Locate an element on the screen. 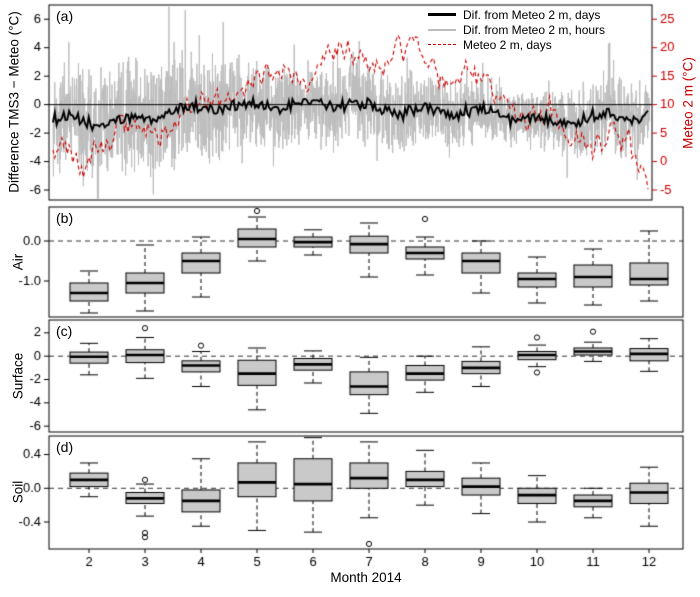  left-axis-title-difference: Difference TMS3 − Meteo (°C) is located at coordinates (14, 102).